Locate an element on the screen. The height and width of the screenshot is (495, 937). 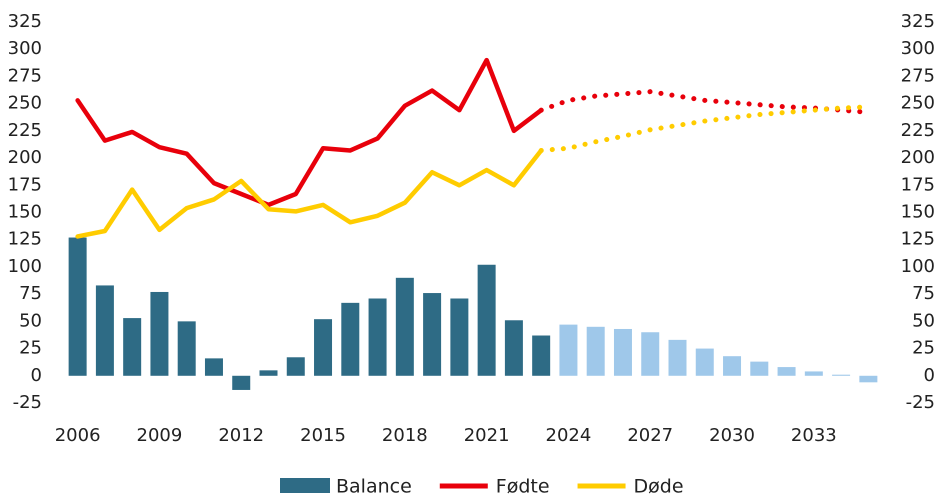
y2-tick-label: 100 is located at coordinates (918, 266).